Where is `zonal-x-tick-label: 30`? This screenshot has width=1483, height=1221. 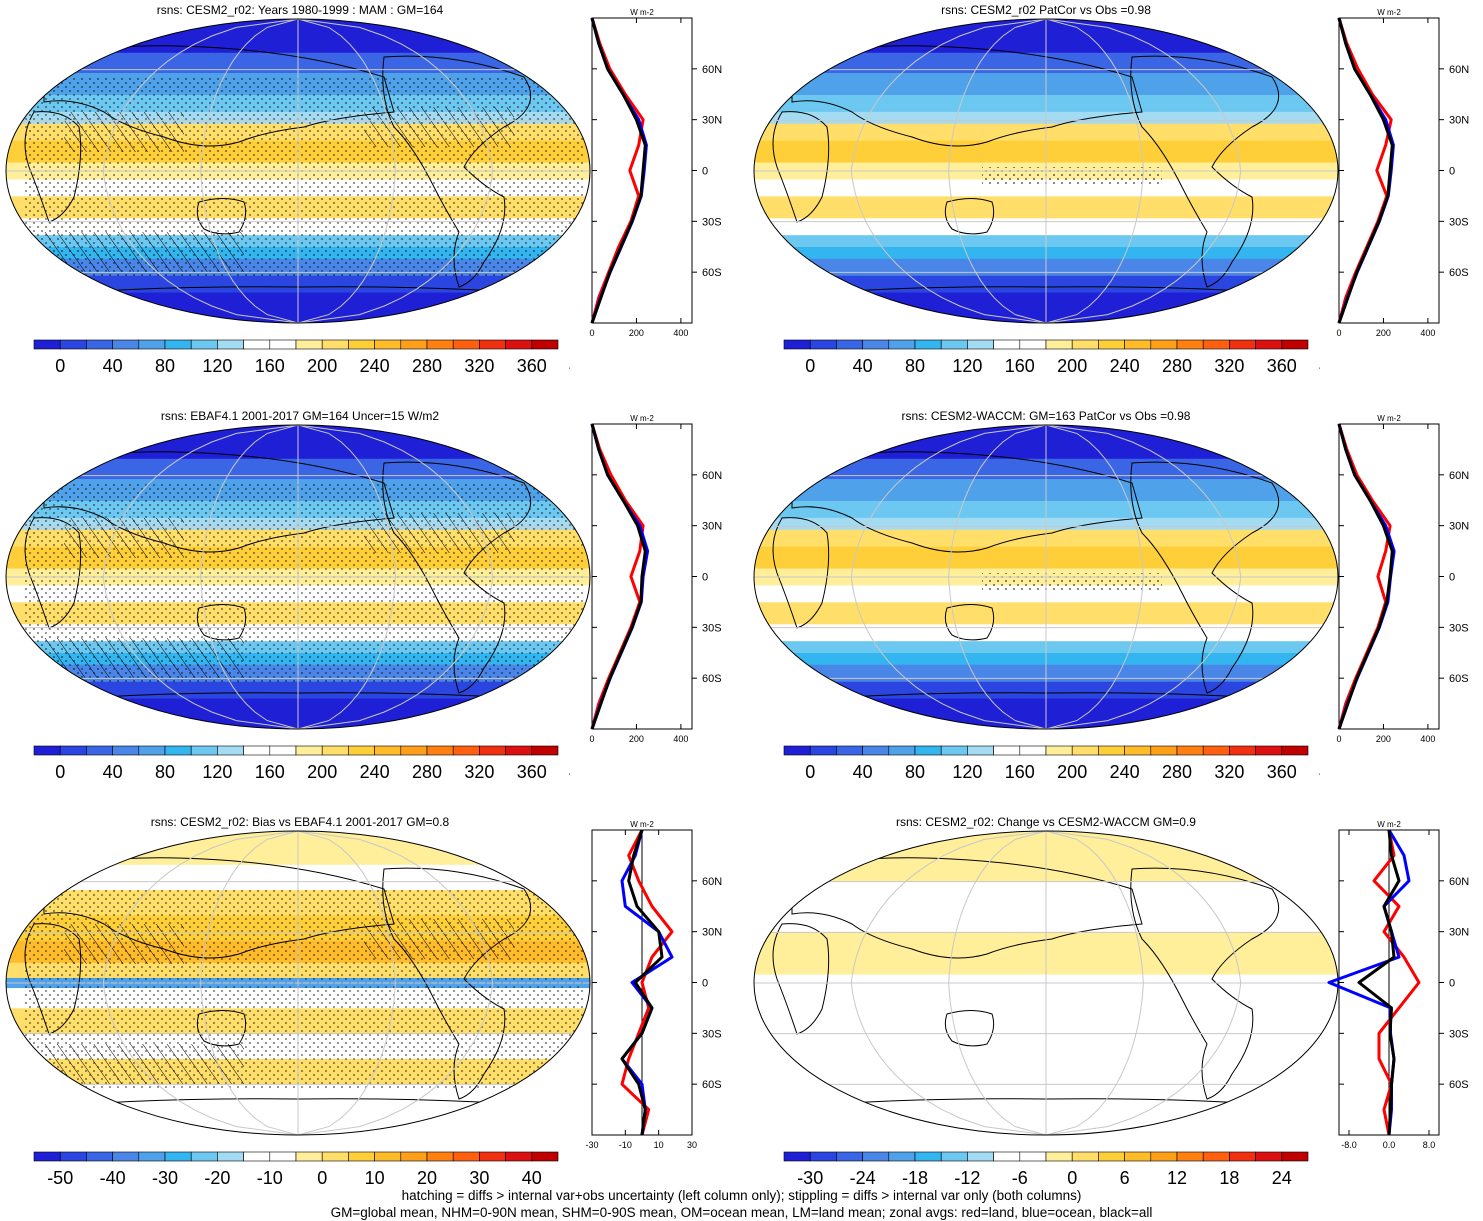
zonal-x-tick-label: 30 is located at coordinates (692, 1145).